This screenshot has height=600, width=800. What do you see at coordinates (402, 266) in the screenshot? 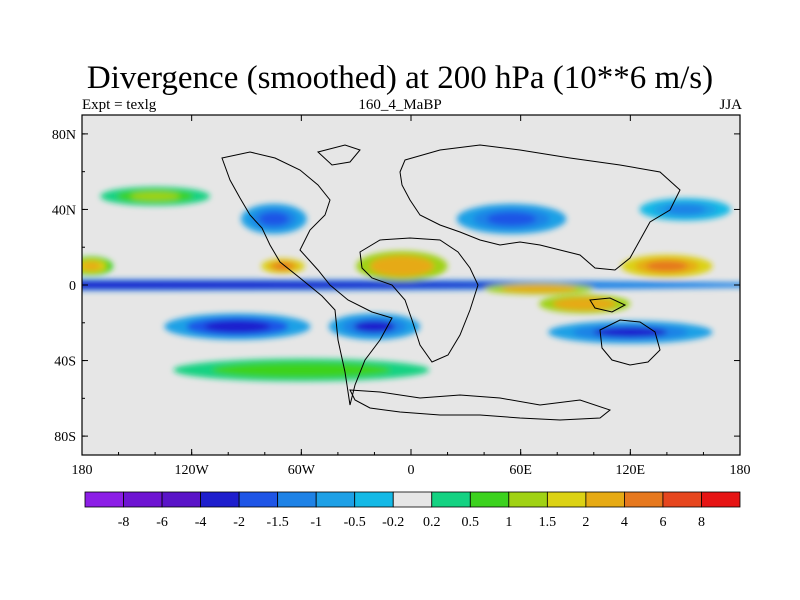
I see `field-pos-africa` at bounding box center [402, 266].